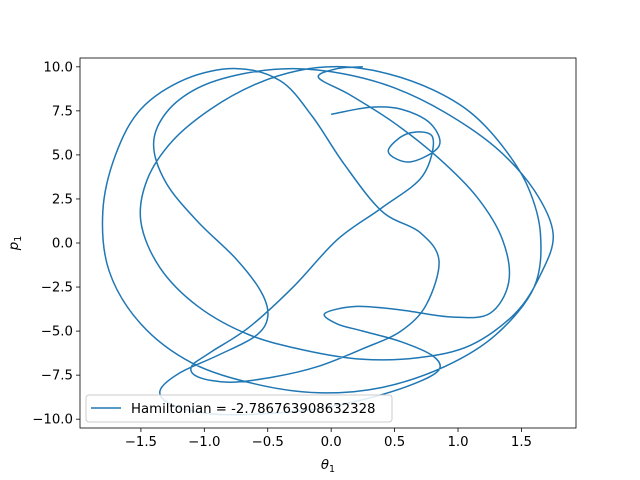 The height and width of the screenshot is (480, 640). I want to click on y-tick-label: −2.5, so click(57, 288).